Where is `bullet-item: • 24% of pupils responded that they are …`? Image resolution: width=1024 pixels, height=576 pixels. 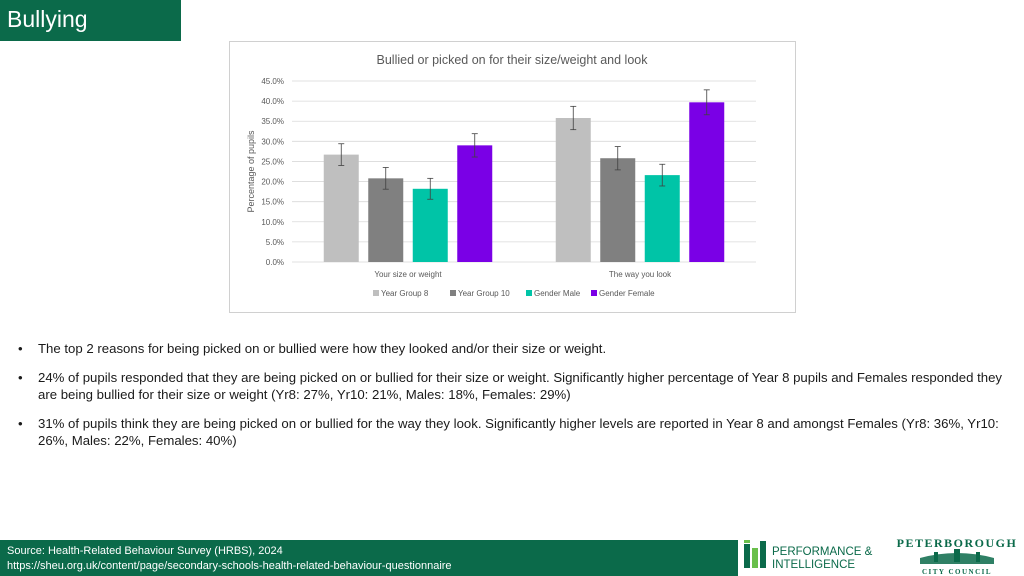 bullet-item: • 24% of pupils responded that they are … is located at coordinates (511, 386).